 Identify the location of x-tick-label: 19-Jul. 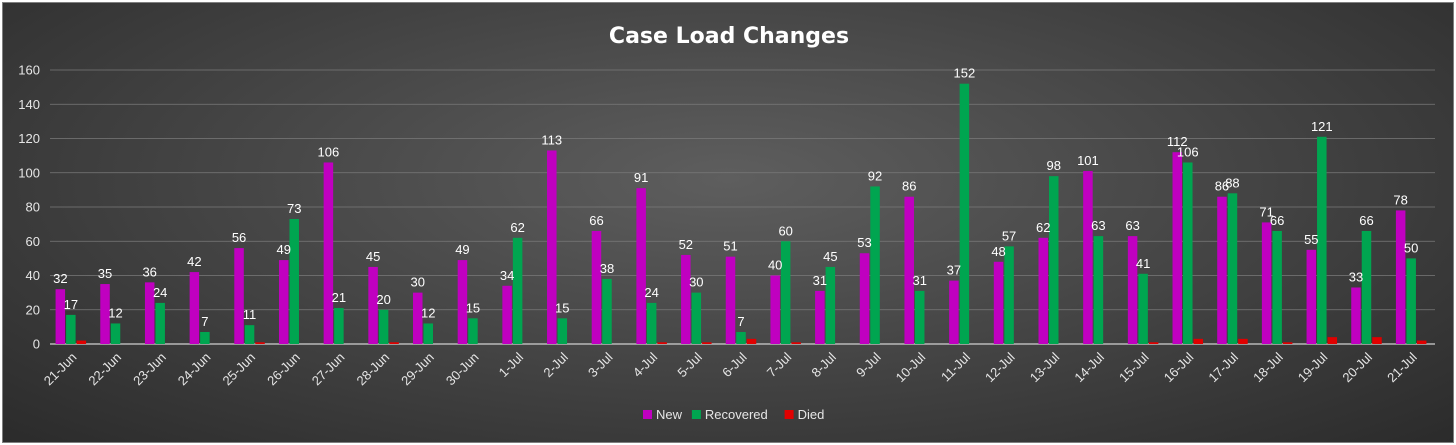
(1313, 367).